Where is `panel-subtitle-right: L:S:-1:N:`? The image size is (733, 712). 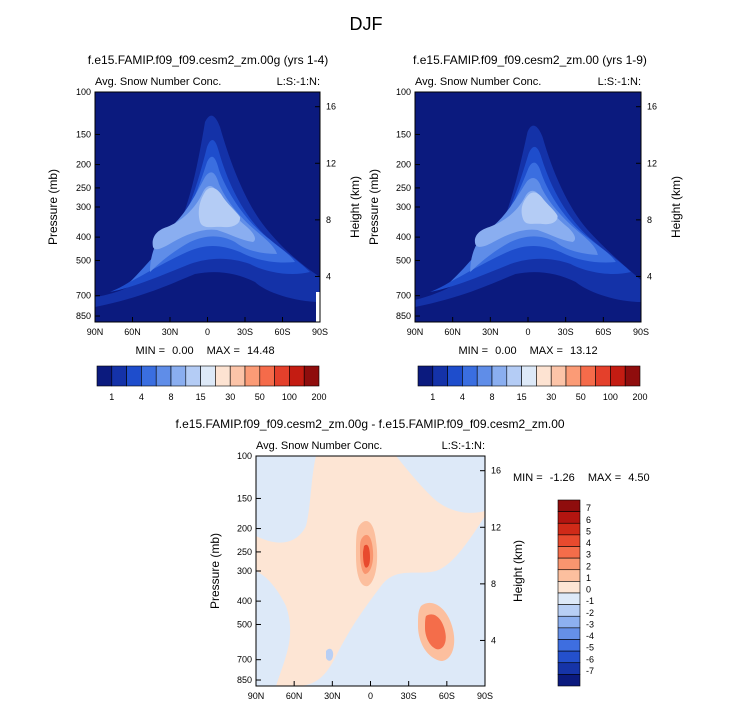
panel-subtitle-right: L:S:-1:N: is located at coordinates (619, 82).